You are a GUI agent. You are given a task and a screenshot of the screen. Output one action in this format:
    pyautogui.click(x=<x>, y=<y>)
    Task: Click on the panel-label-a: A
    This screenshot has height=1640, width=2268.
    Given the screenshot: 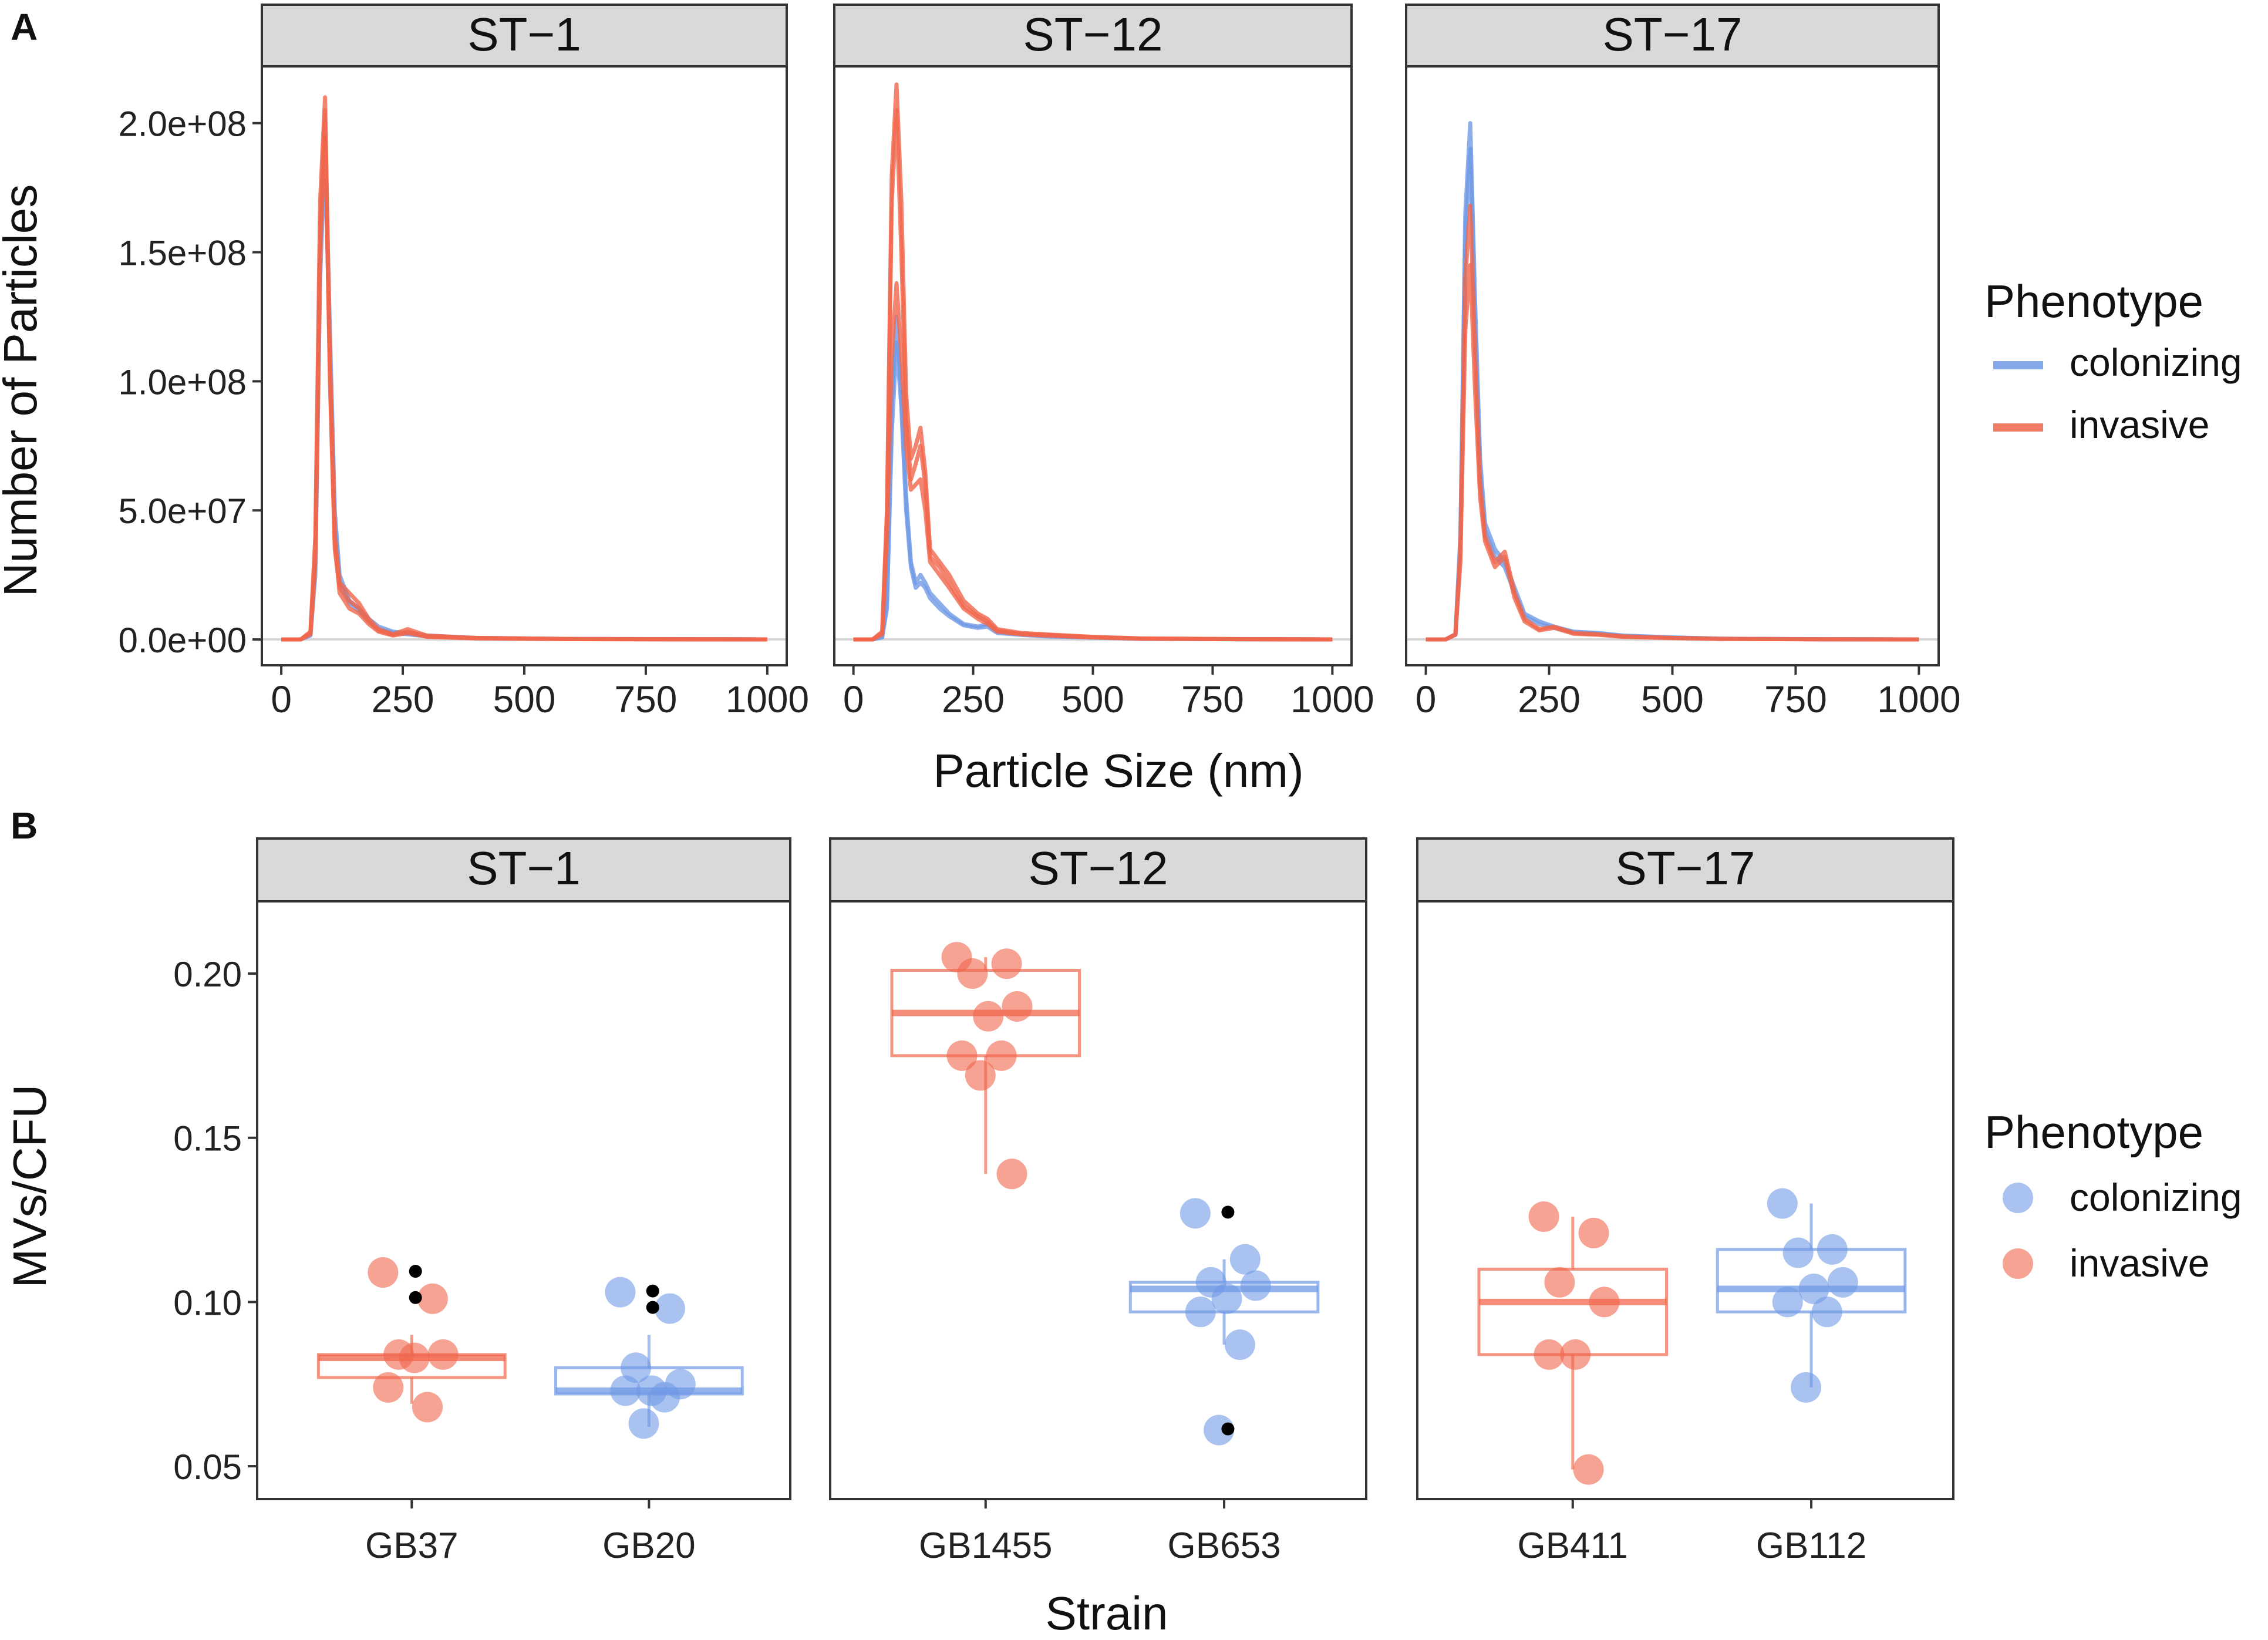 What is the action you would take?
    pyautogui.click(x=24, y=27)
    